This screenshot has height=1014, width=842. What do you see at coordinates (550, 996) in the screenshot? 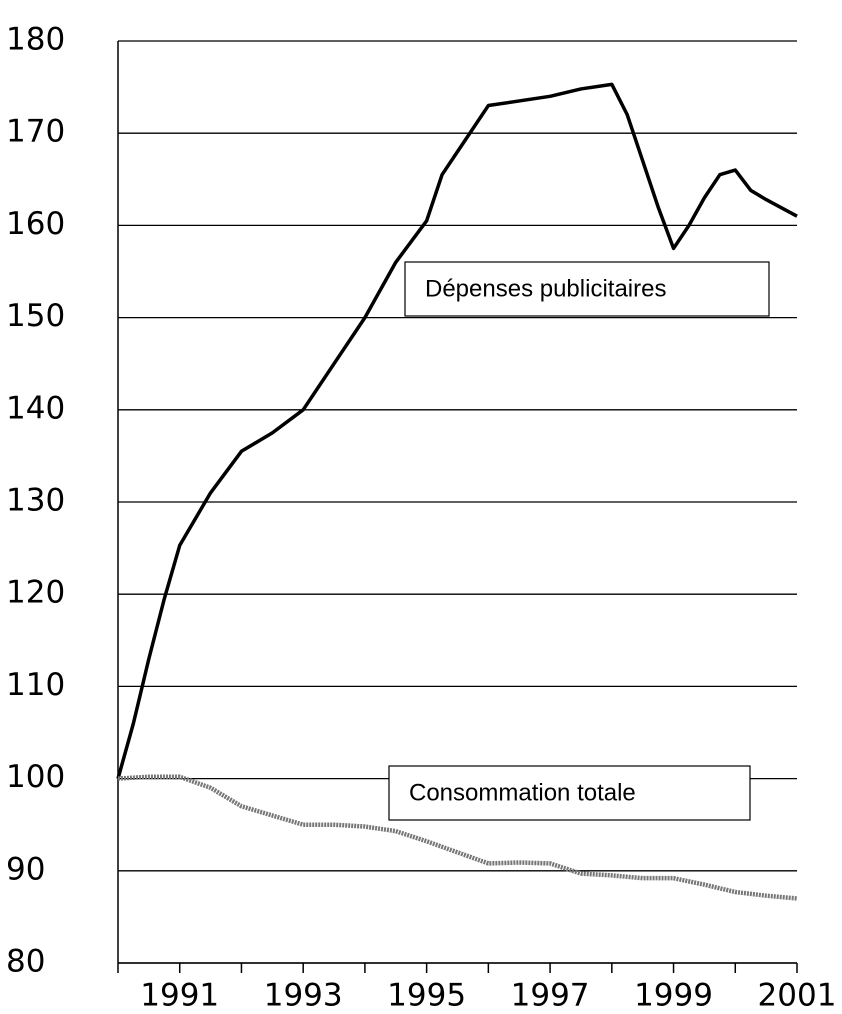
I see `x-tick-label: 1997` at bounding box center [550, 996].